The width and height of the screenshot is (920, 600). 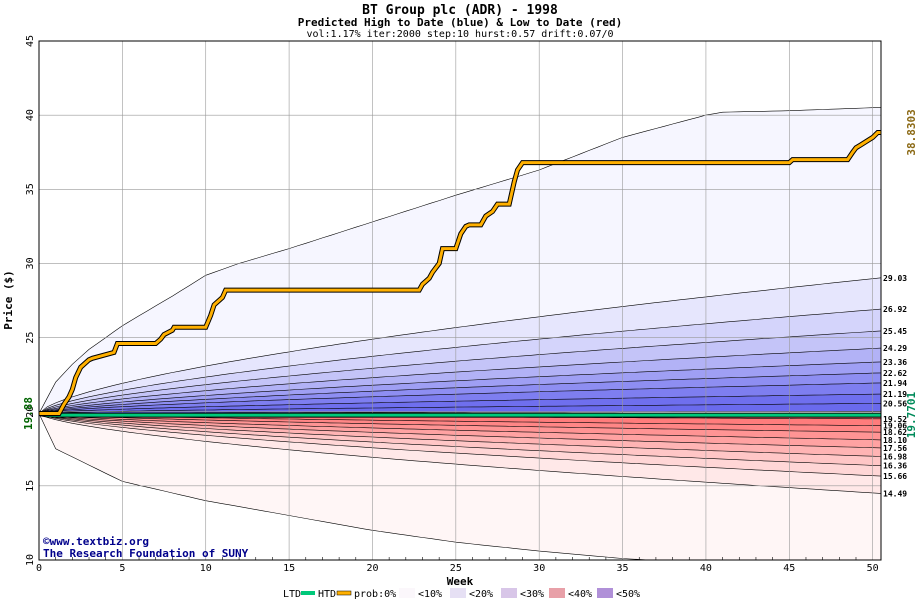 What do you see at coordinates (895, 493) in the screenshot?
I see `band-end-label: 14.49` at bounding box center [895, 493].